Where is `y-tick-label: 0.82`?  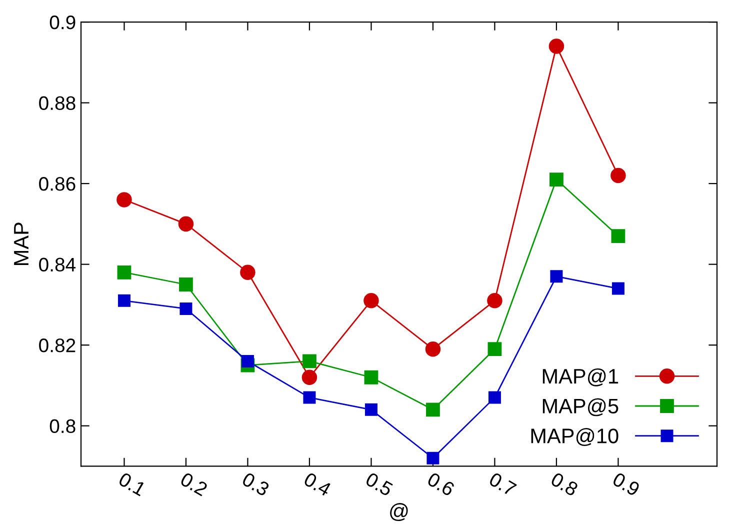 y-tick-label: 0.82 is located at coordinates (57, 345).